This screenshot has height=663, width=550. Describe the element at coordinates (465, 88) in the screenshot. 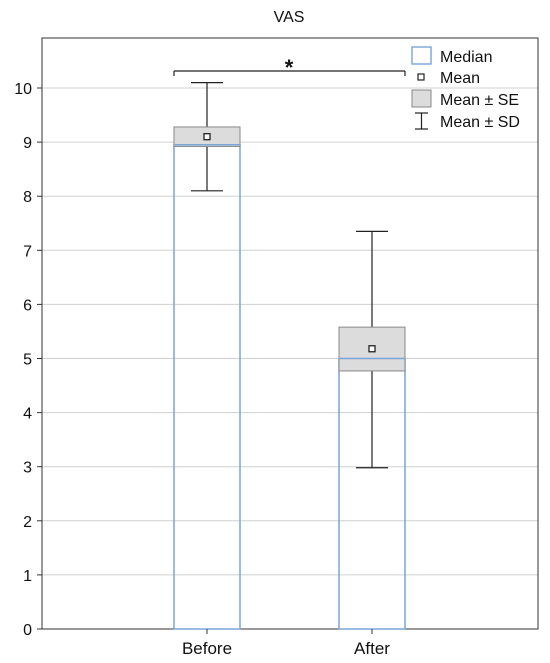

I see `legend: Median Mean Mean ± SE Mean ± SD` at that location.